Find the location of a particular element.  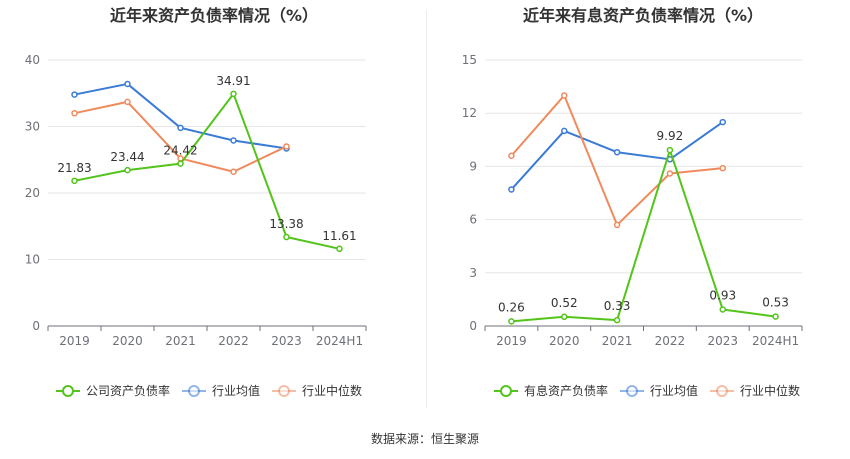

data-label: 0.53 is located at coordinates (775, 303).